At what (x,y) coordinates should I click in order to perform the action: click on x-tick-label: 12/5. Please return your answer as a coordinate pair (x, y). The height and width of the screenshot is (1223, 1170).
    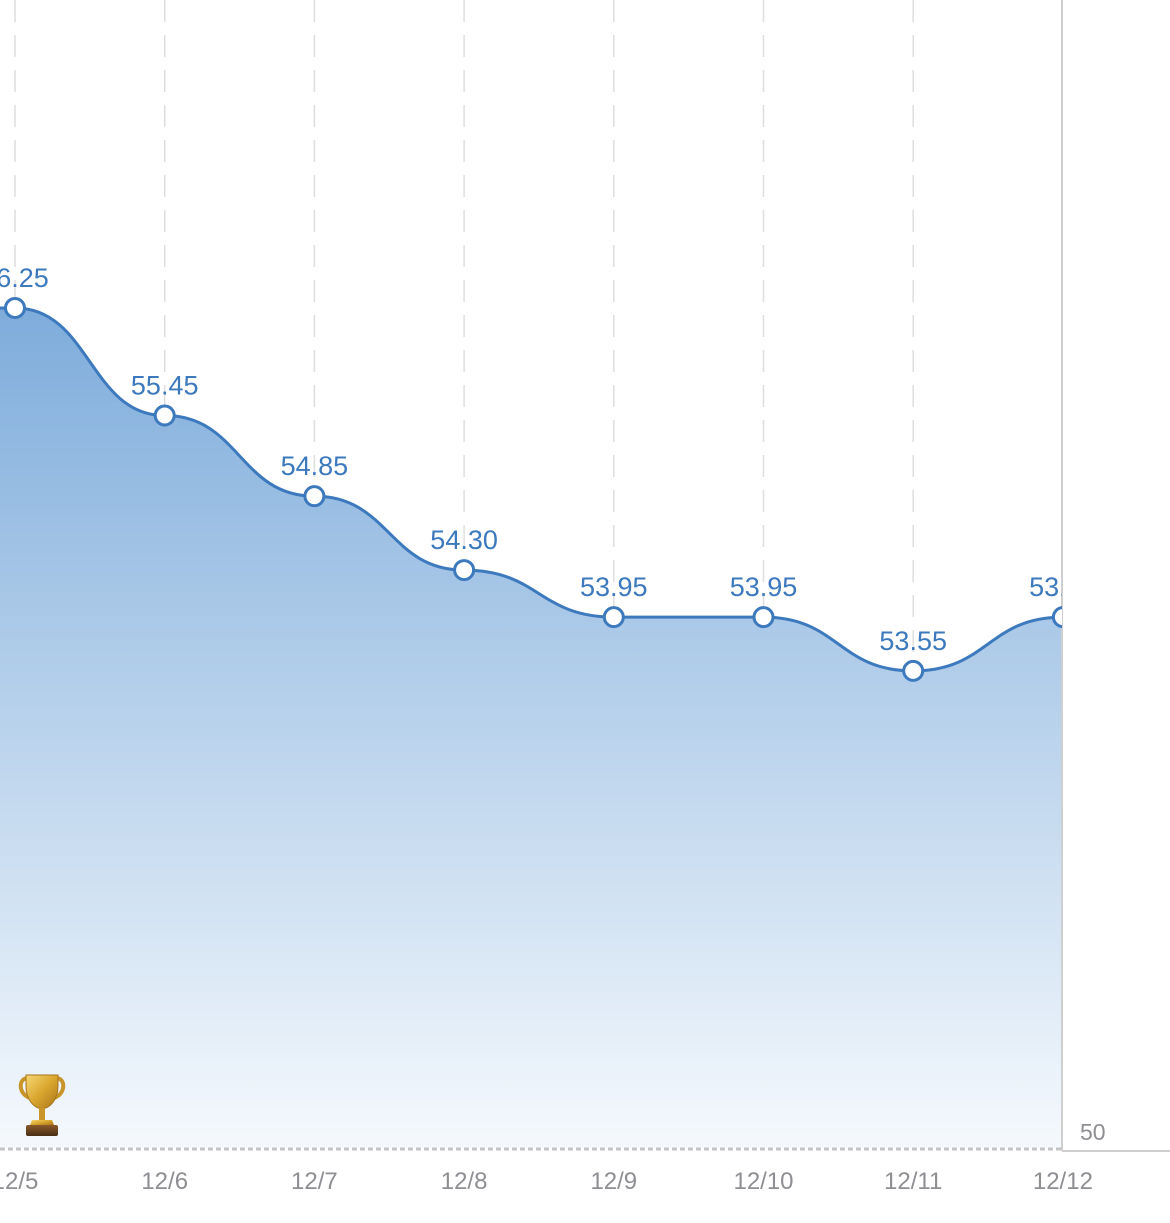
    Looking at the image, I should click on (19, 1181).